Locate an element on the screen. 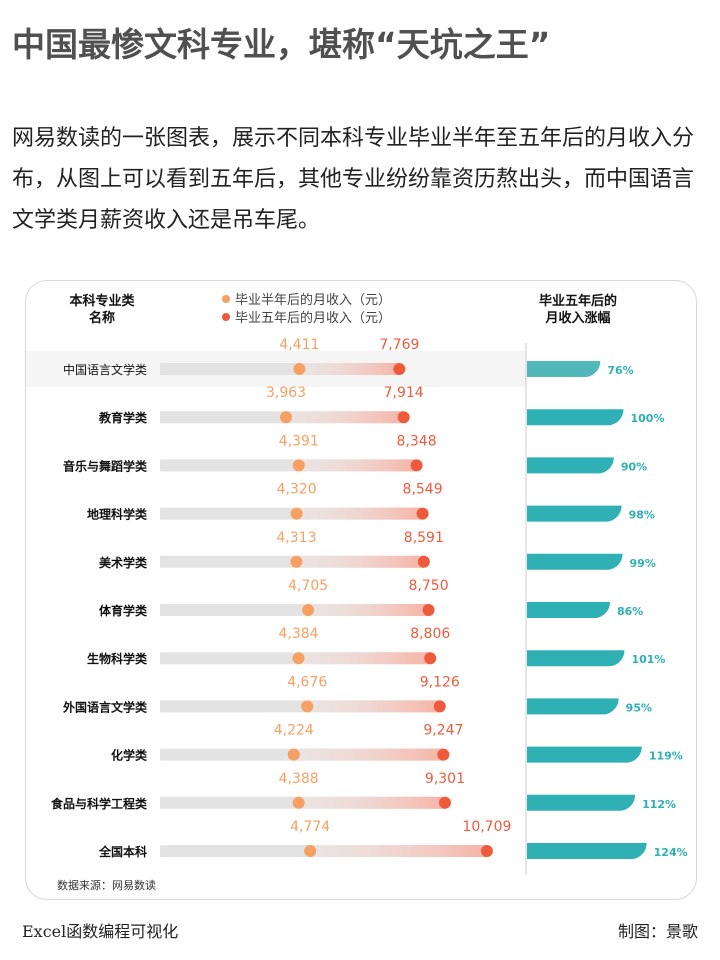  five-year-label: 7,914 is located at coordinates (404, 393).